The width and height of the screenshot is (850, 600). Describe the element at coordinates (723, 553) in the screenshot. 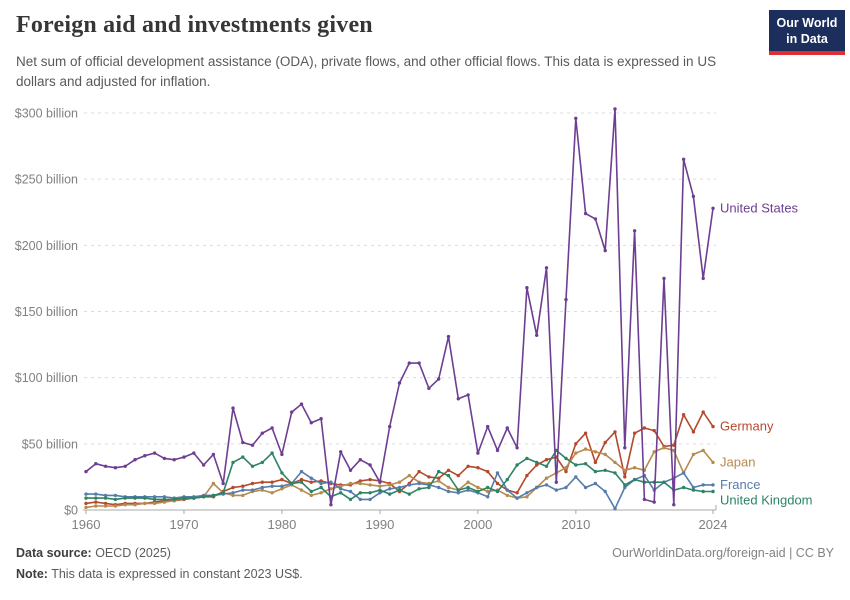

I see `footer-link: OurWorldinData.org/foreign-aid | CC BY` at that location.